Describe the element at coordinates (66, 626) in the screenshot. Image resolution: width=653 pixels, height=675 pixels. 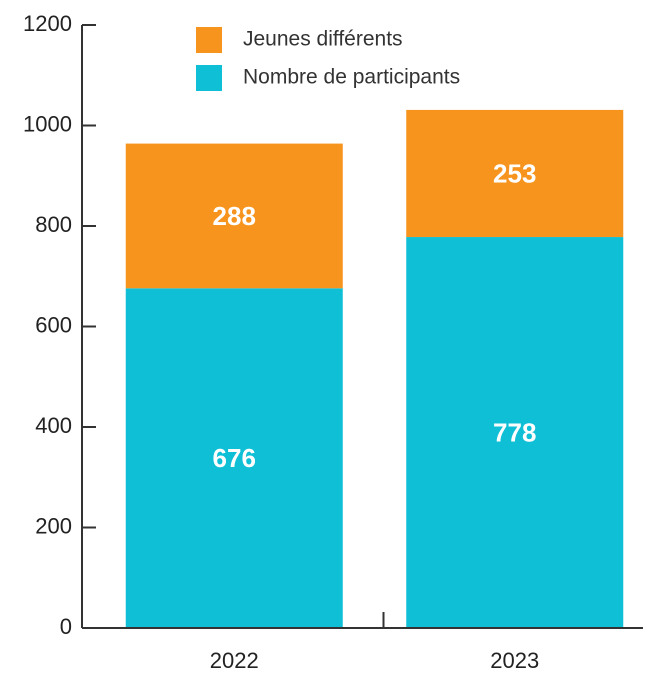
I see `y-tick-label: 0` at that location.